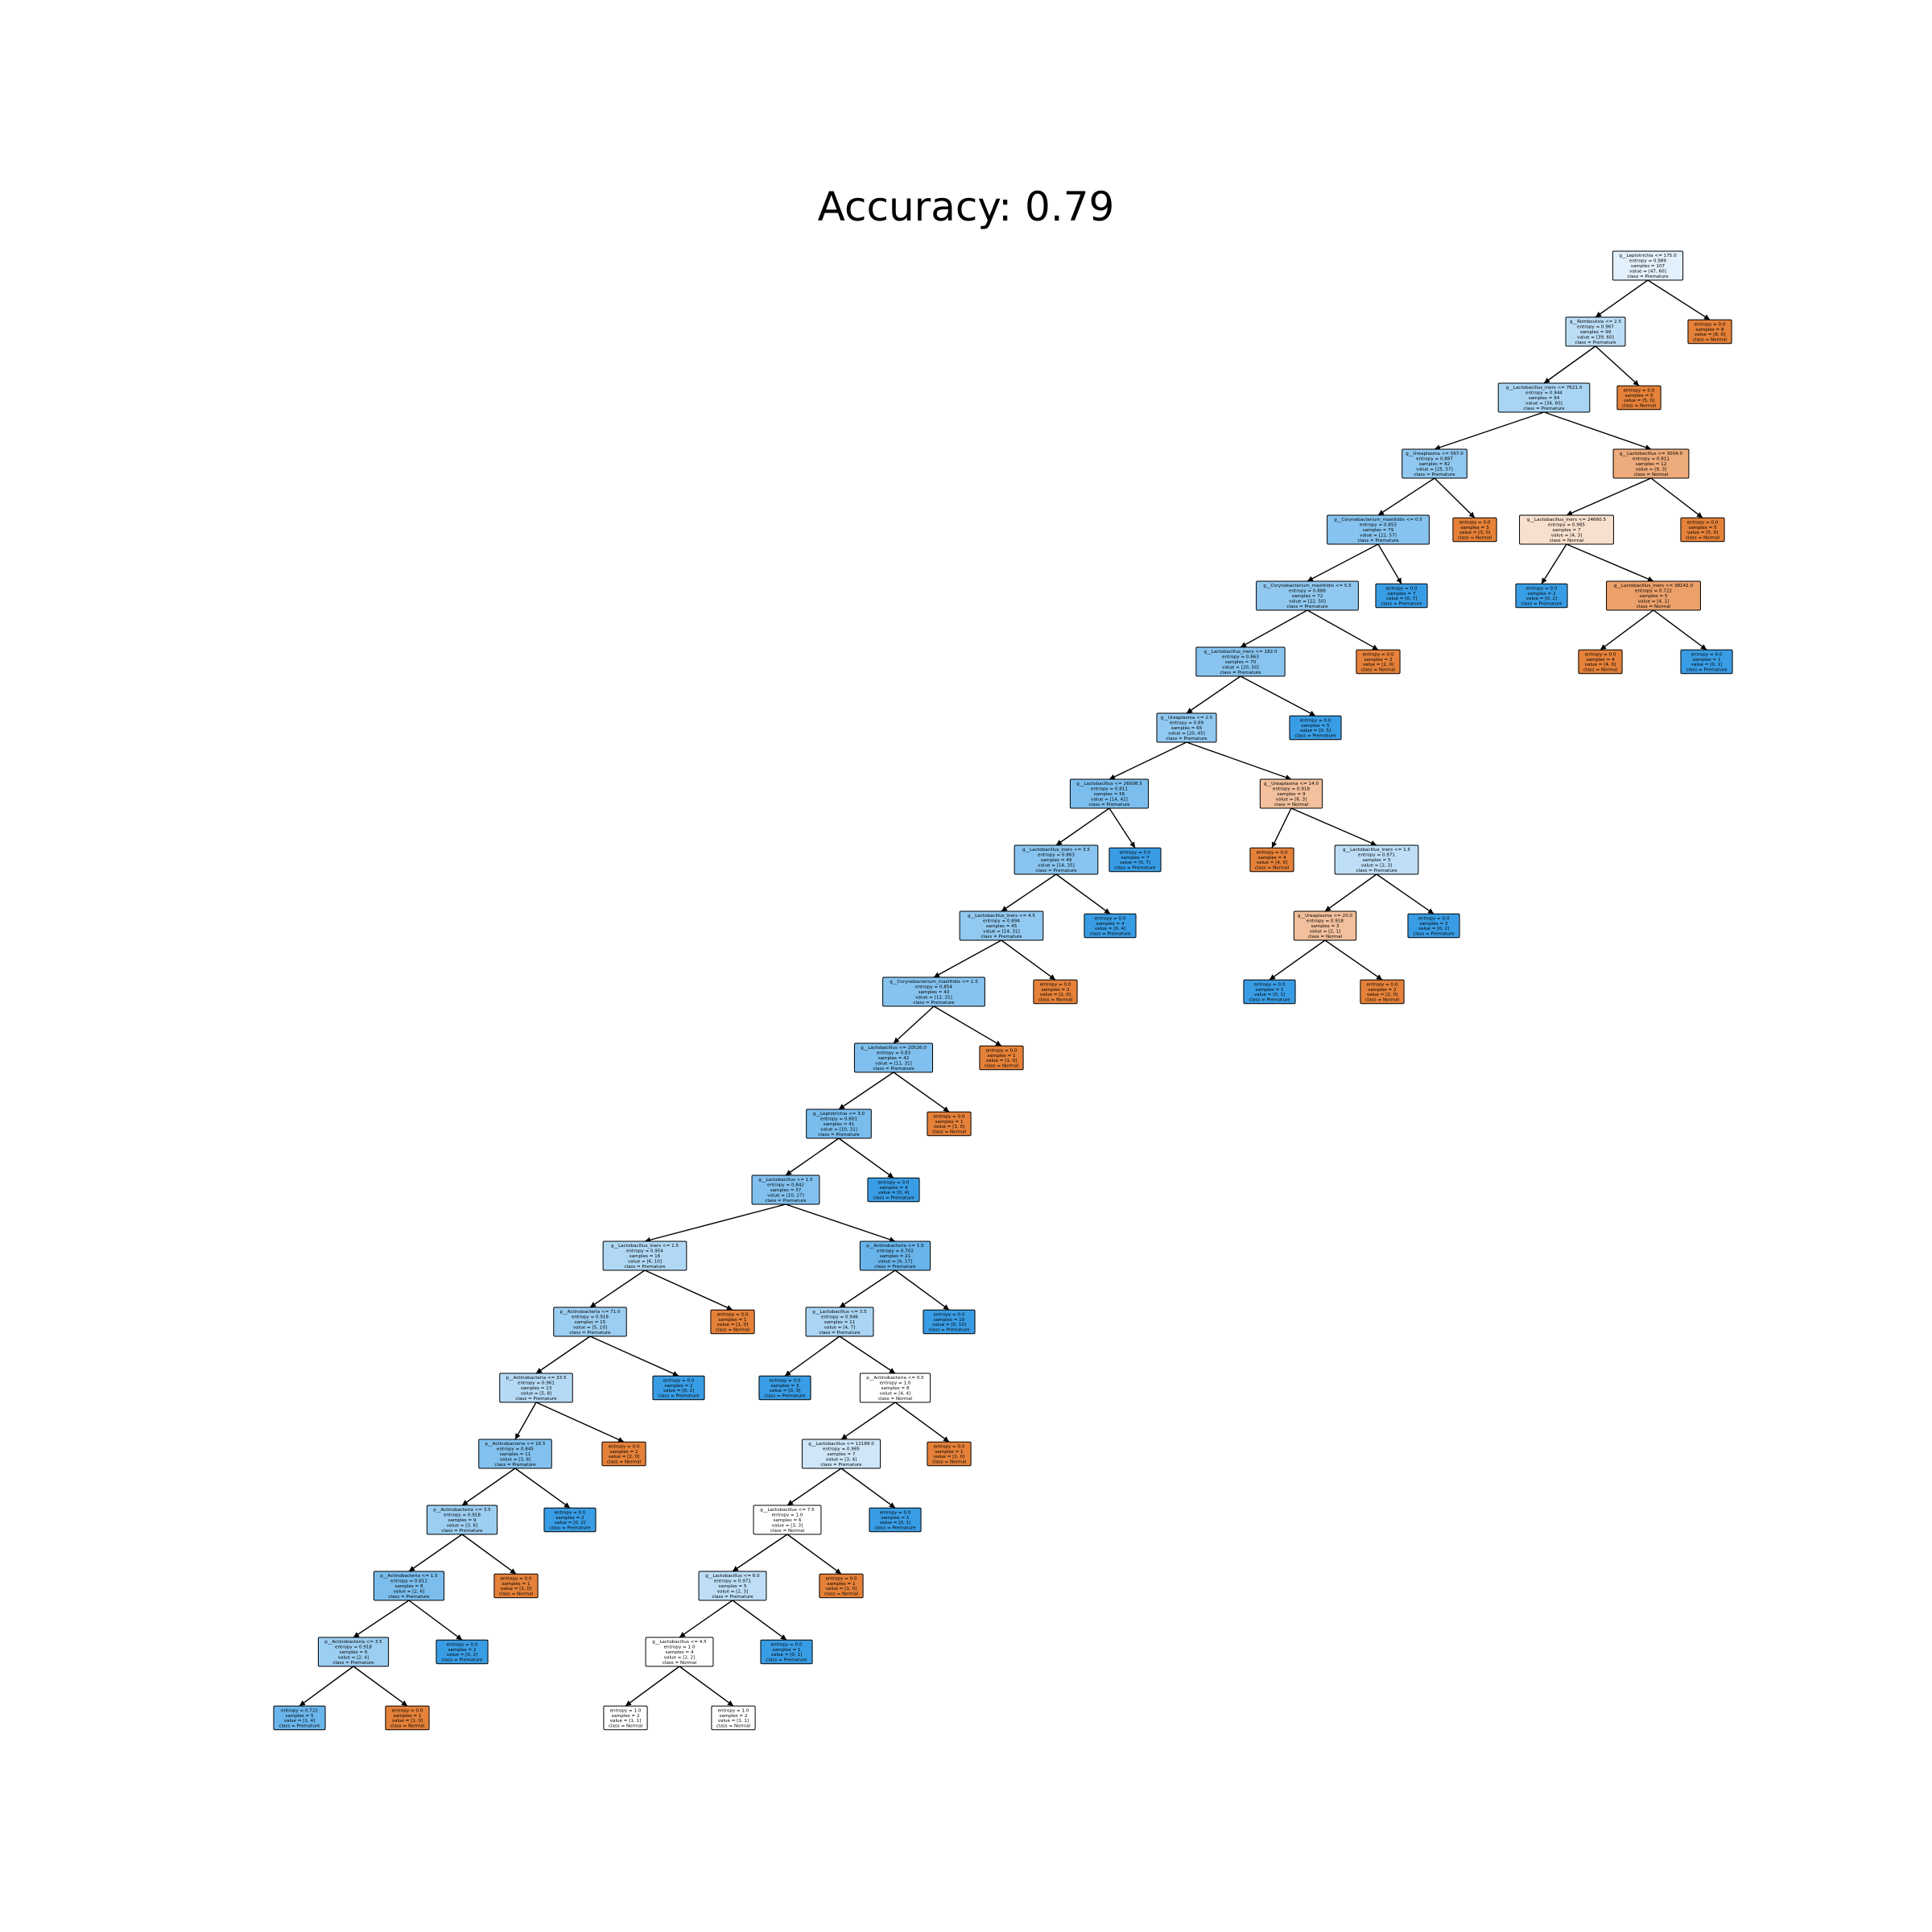 The height and width of the screenshot is (1932, 1932). What do you see at coordinates (1651, 459) in the screenshot?
I see `node-text-line: entropy = 0.811` at bounding box center [1651, 459].